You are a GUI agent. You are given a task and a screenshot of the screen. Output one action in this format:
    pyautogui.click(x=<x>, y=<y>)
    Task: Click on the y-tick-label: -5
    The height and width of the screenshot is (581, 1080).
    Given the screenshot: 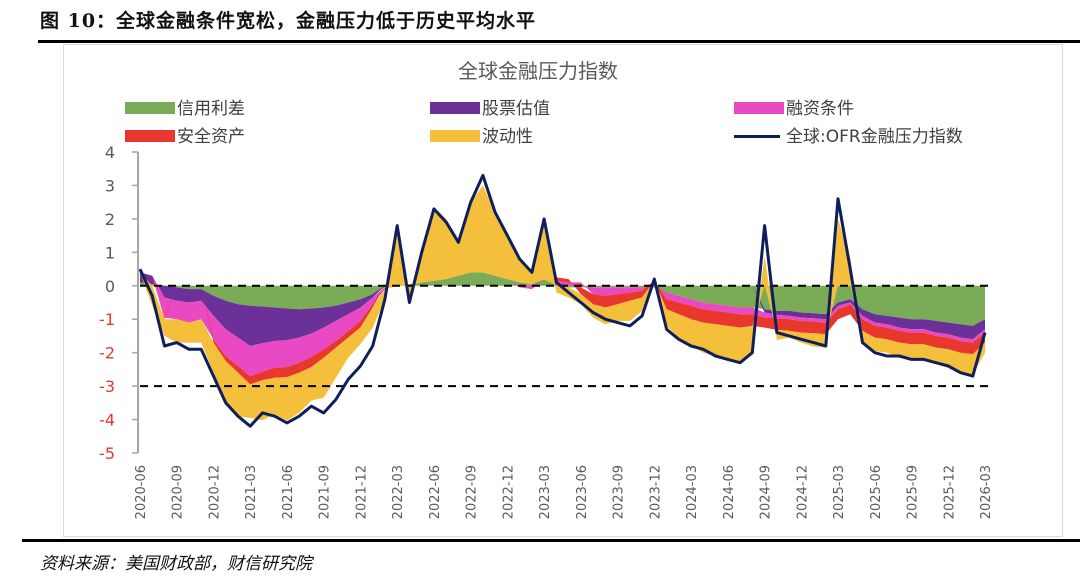 What is the action you would take?
    pyautogui.click(x=107, y=453)
    